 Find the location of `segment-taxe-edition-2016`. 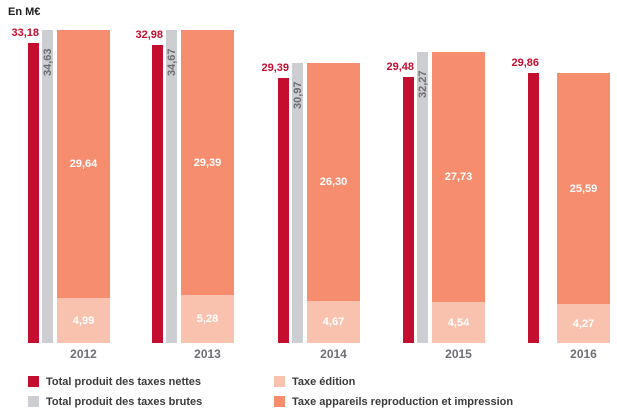

segment-taxe-edition-2016 is located at coordinates (583, 323).